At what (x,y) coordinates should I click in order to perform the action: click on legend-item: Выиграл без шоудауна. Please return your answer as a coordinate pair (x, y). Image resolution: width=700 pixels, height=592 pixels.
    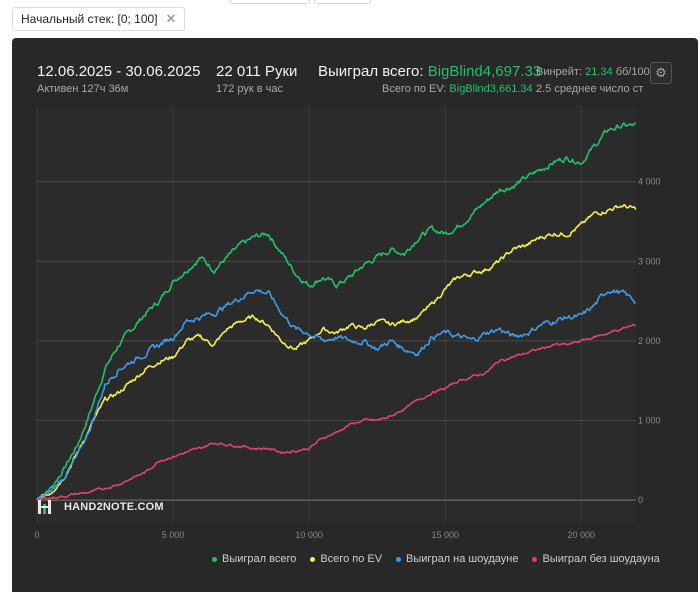
    Looking at the image, I should click on (596, 559).